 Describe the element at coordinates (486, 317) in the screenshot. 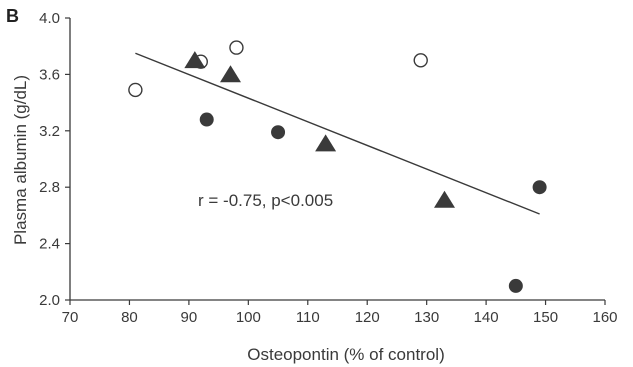

I see `x-tick-label: 140` at that location.